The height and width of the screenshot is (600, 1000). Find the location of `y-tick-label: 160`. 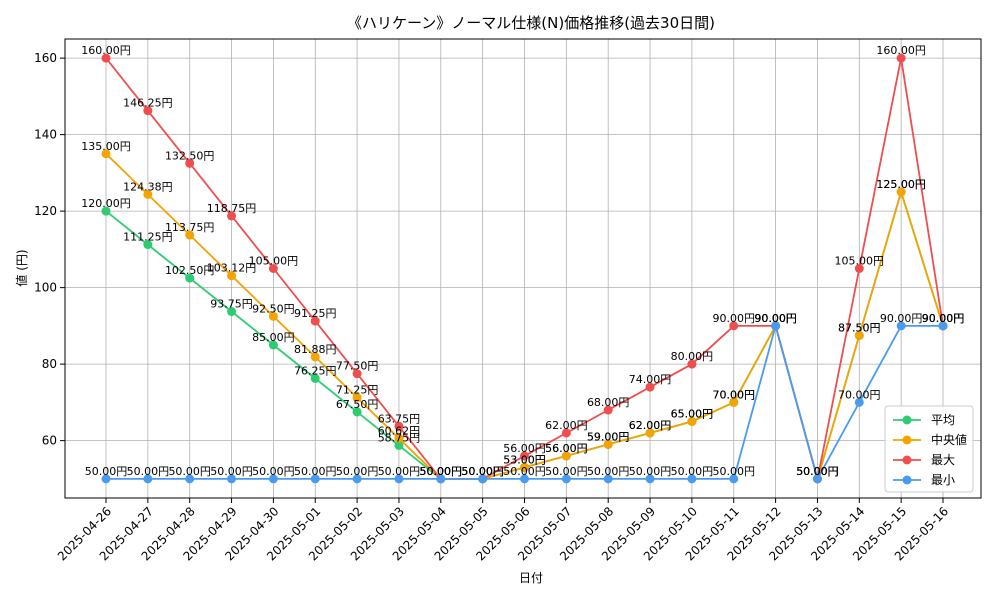

y-tick-label: 160 is located at coordinates (45, 58).